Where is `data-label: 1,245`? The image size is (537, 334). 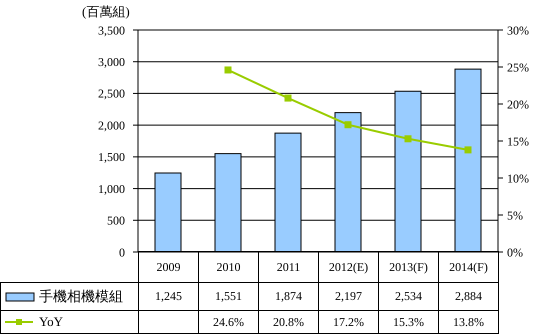 data-label: 1,245 is located at coordinates (168, 296).